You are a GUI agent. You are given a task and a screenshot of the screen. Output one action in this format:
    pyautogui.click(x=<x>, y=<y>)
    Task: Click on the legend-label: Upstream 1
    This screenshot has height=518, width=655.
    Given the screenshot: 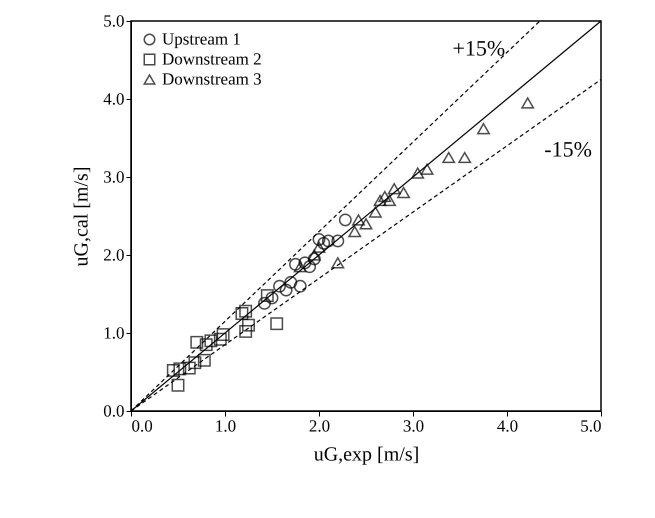 What is the action you would take?
    pyautogui.click(x=201, y=39)
    